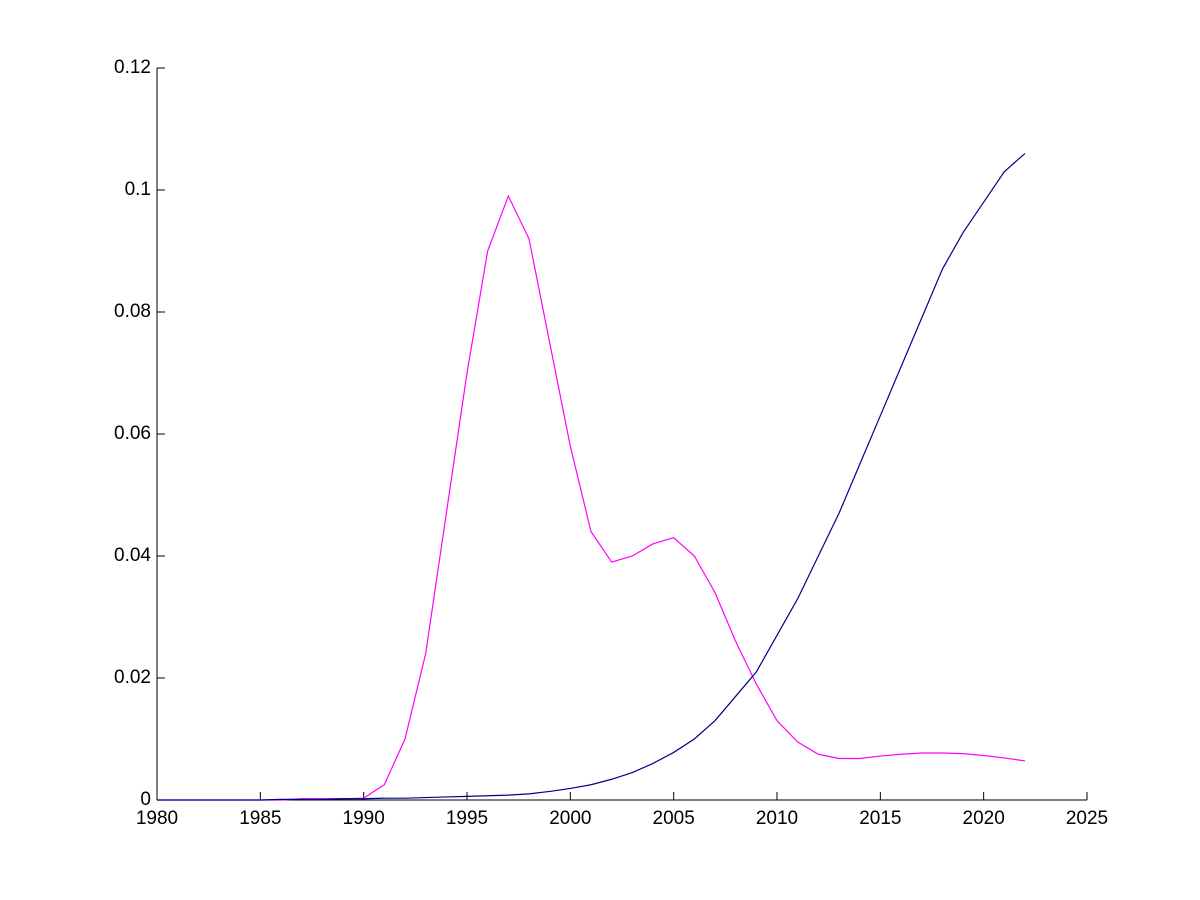  I want to click on y-tick-label: 0.04, so click(132, 555).